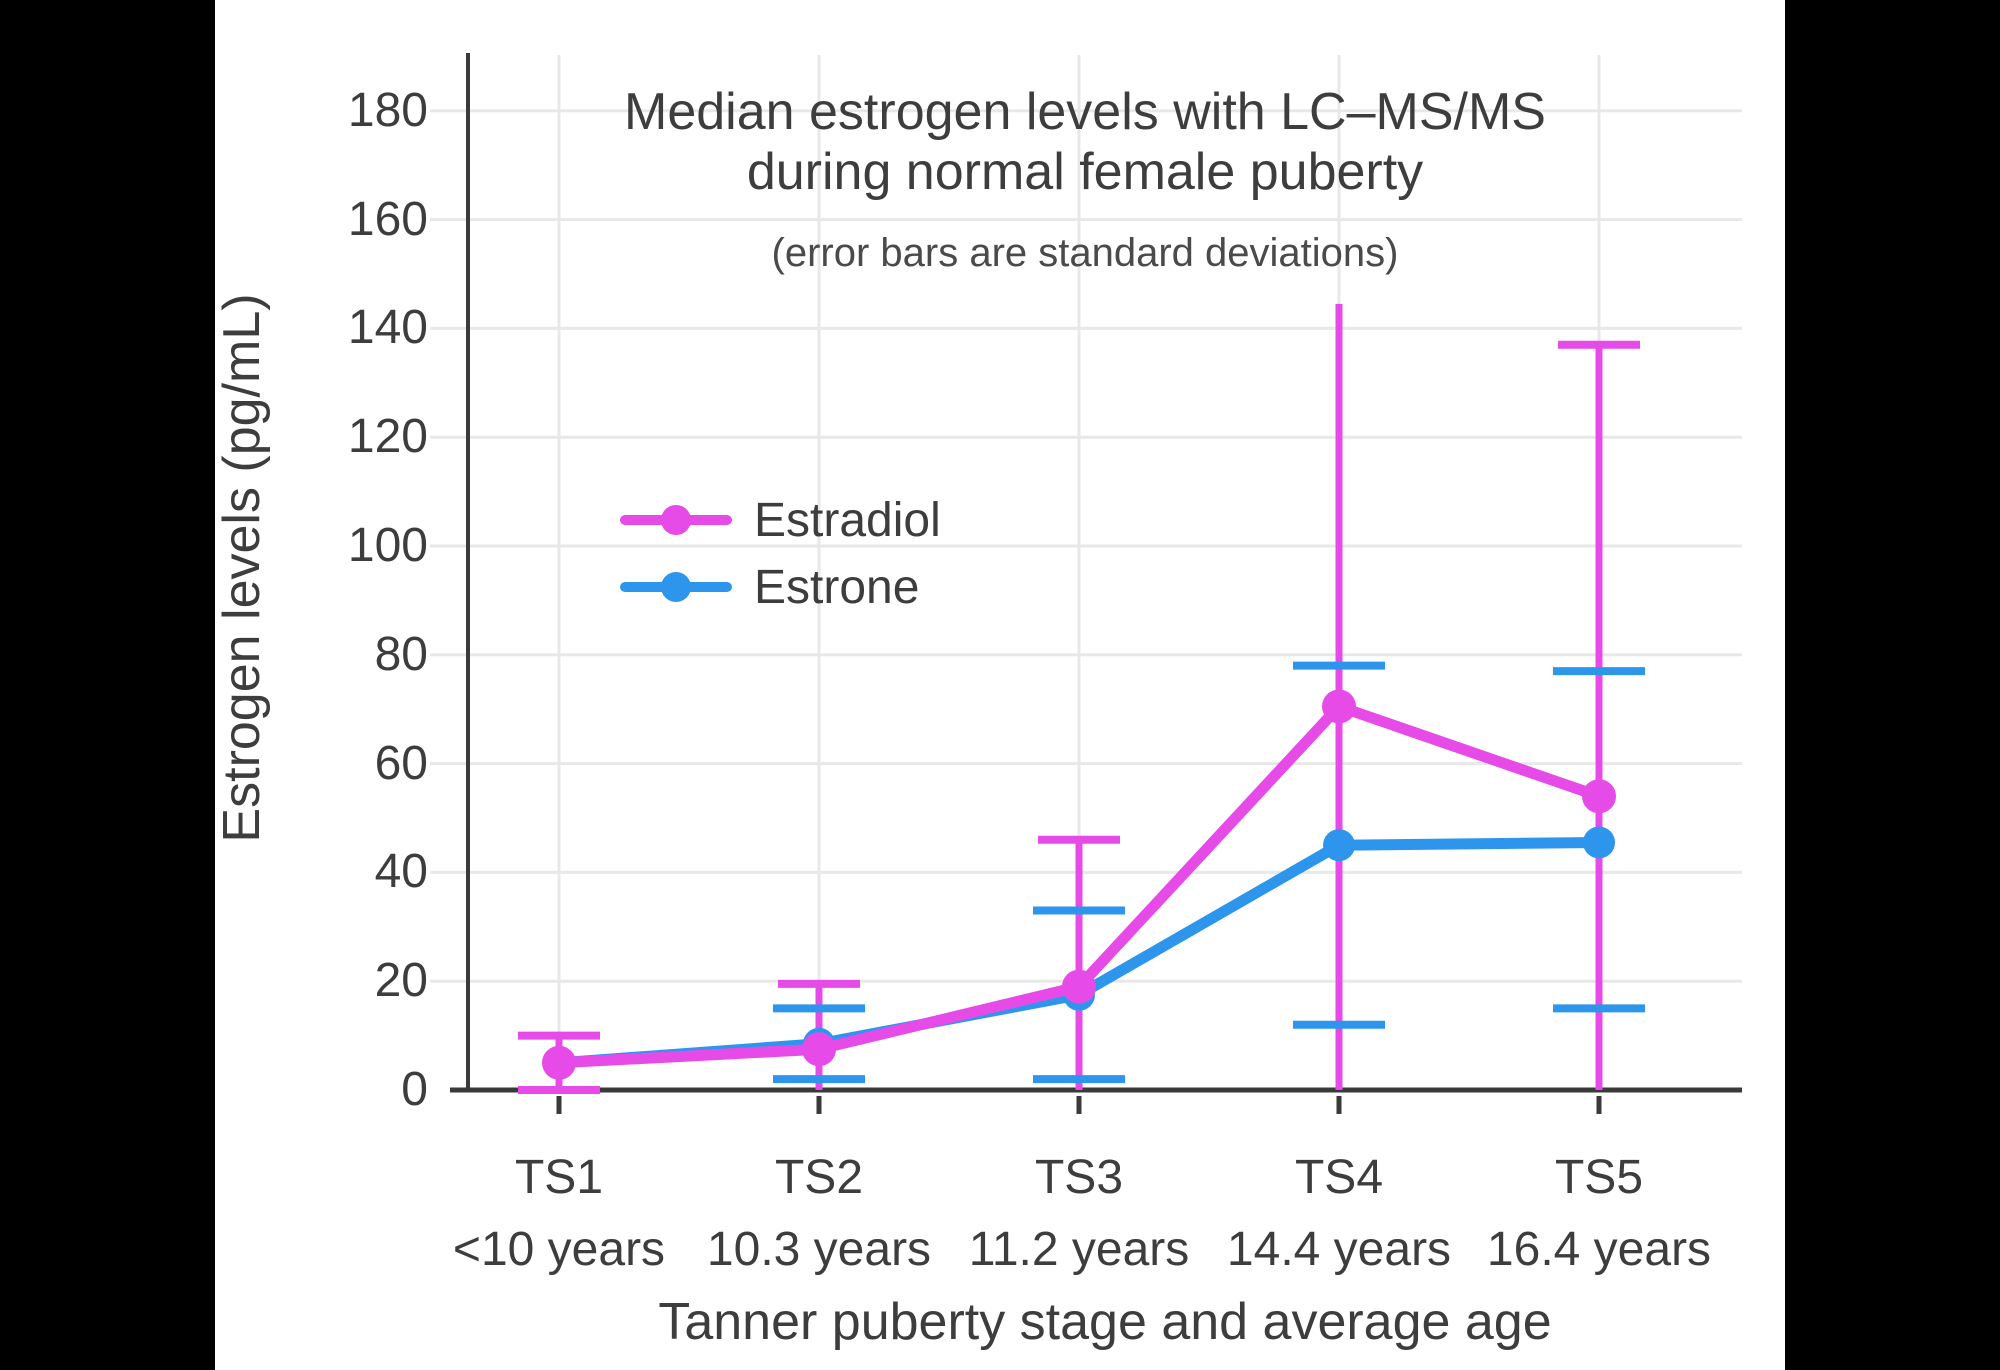  What do you see at coordinates (559, 1249) in the screenshot?
I see `x-age-label-TS1: <10 years` at bounding box center [559, 1249].